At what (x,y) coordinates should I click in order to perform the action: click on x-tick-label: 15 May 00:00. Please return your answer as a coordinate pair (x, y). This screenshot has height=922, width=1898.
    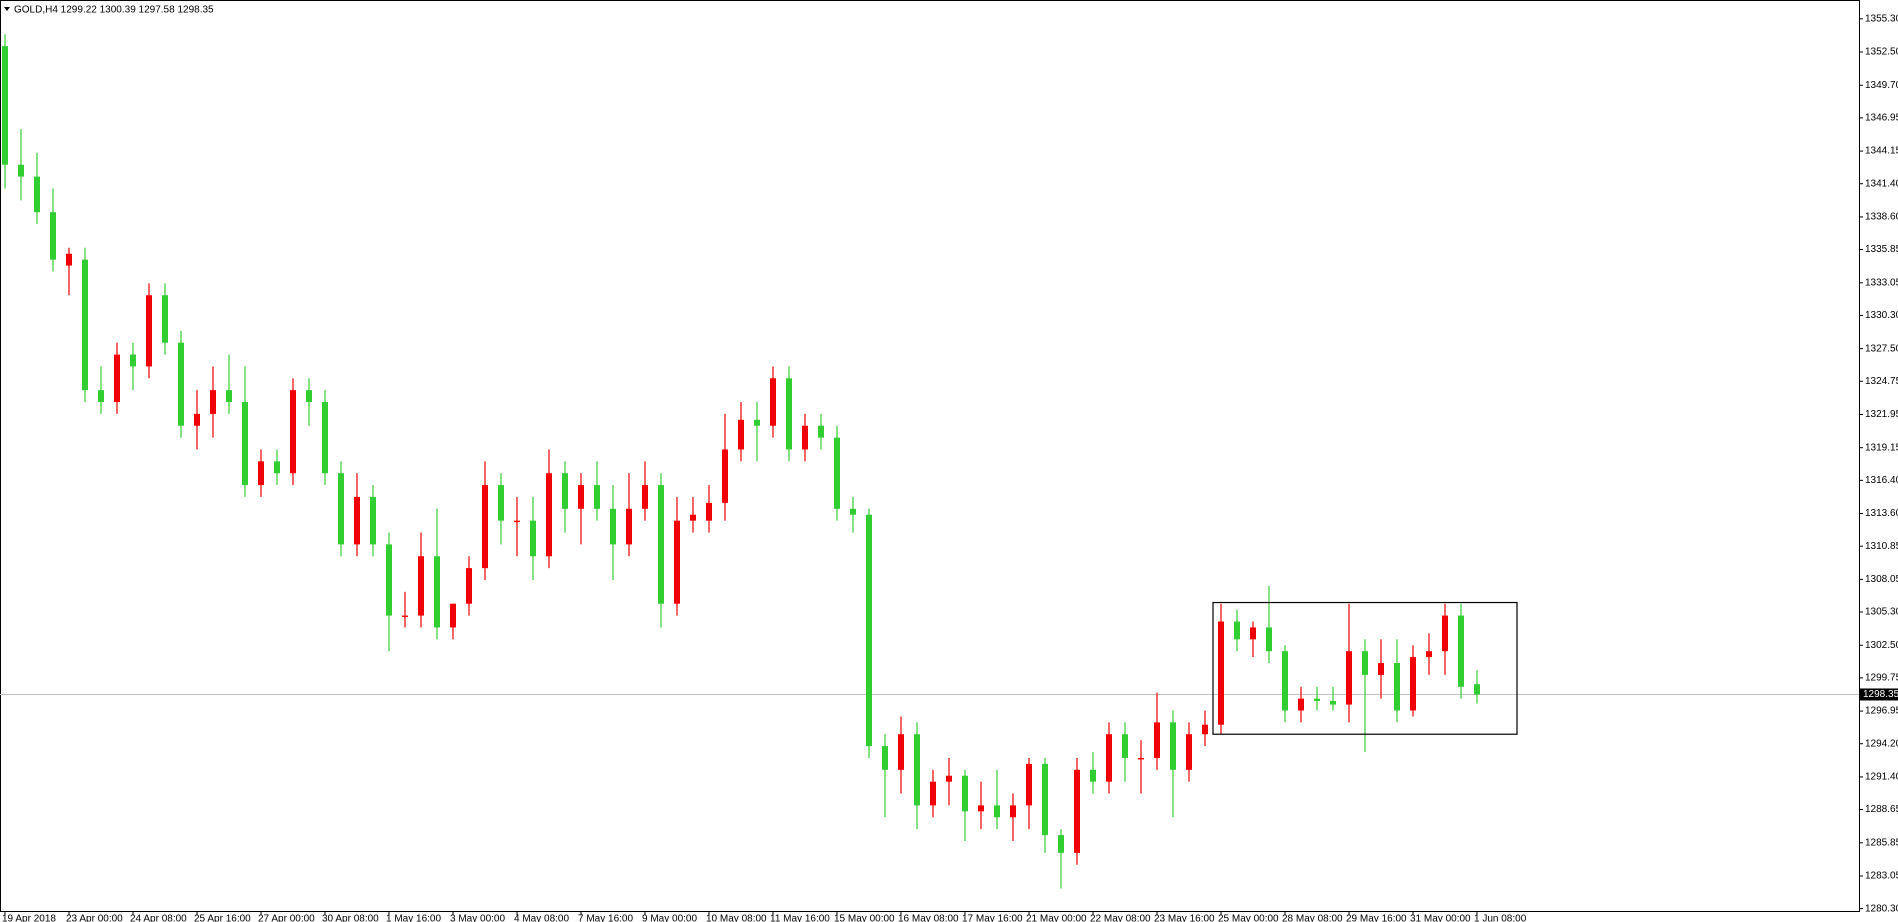
    Looking at the image, I should click on (864, 918).